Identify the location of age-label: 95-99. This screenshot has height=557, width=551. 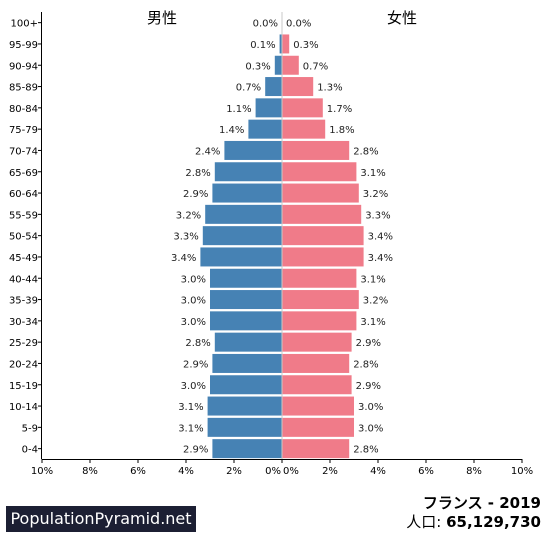
(23, 45).